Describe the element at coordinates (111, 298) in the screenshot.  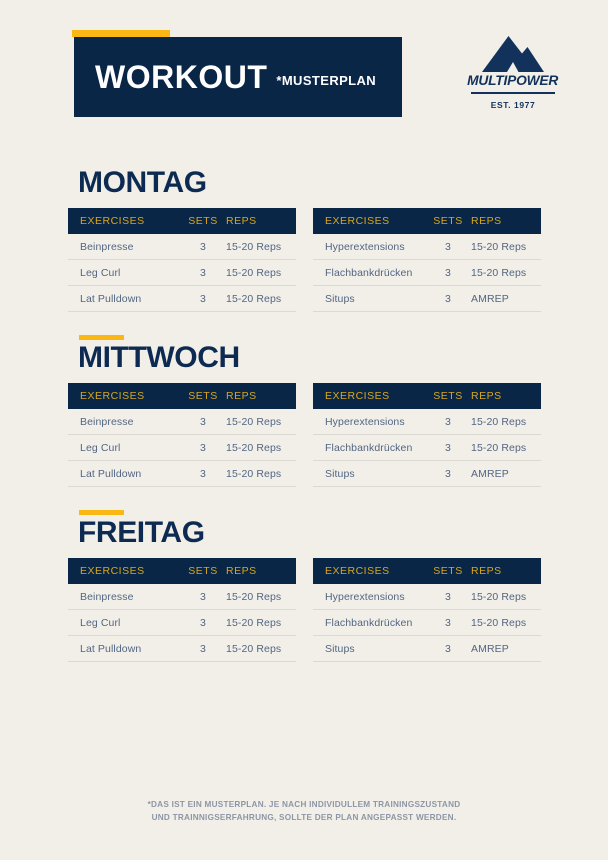
I see `cell-exercise: Lat Pulldown` at that location.